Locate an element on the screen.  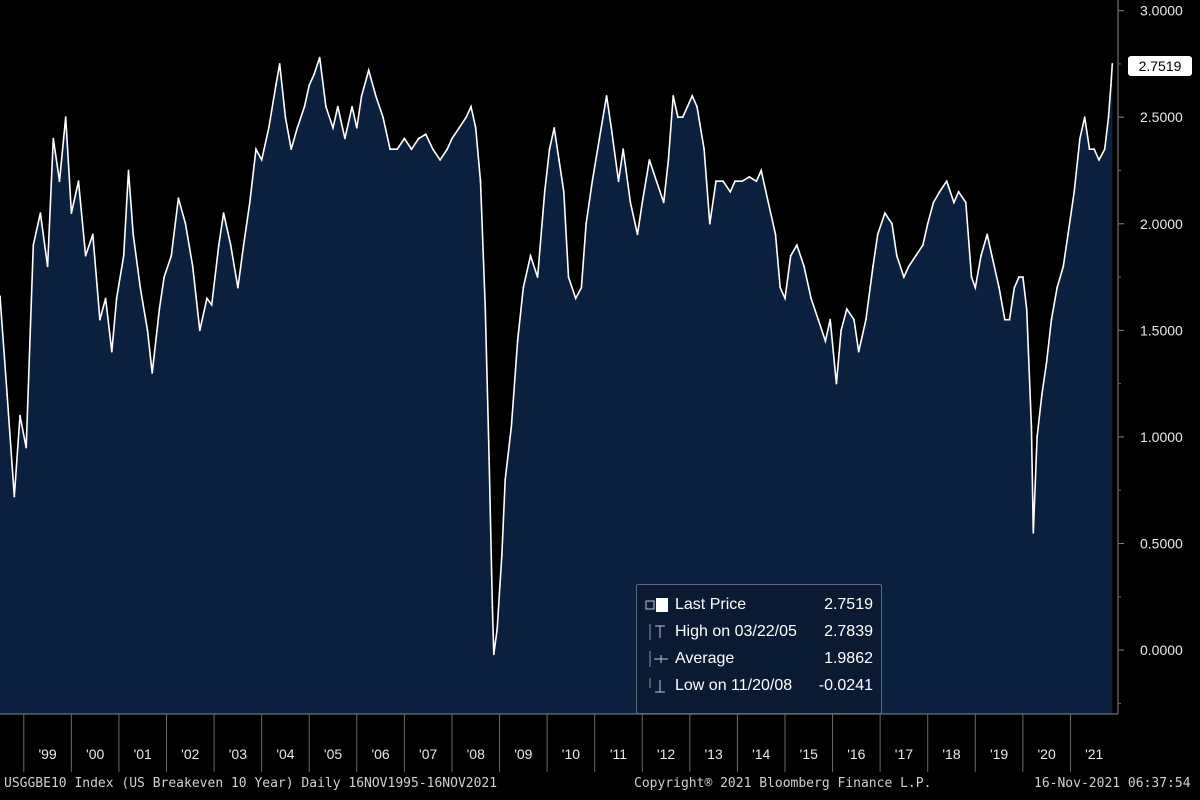
x-tick-label: '99 is located at coordinates (47, 754).